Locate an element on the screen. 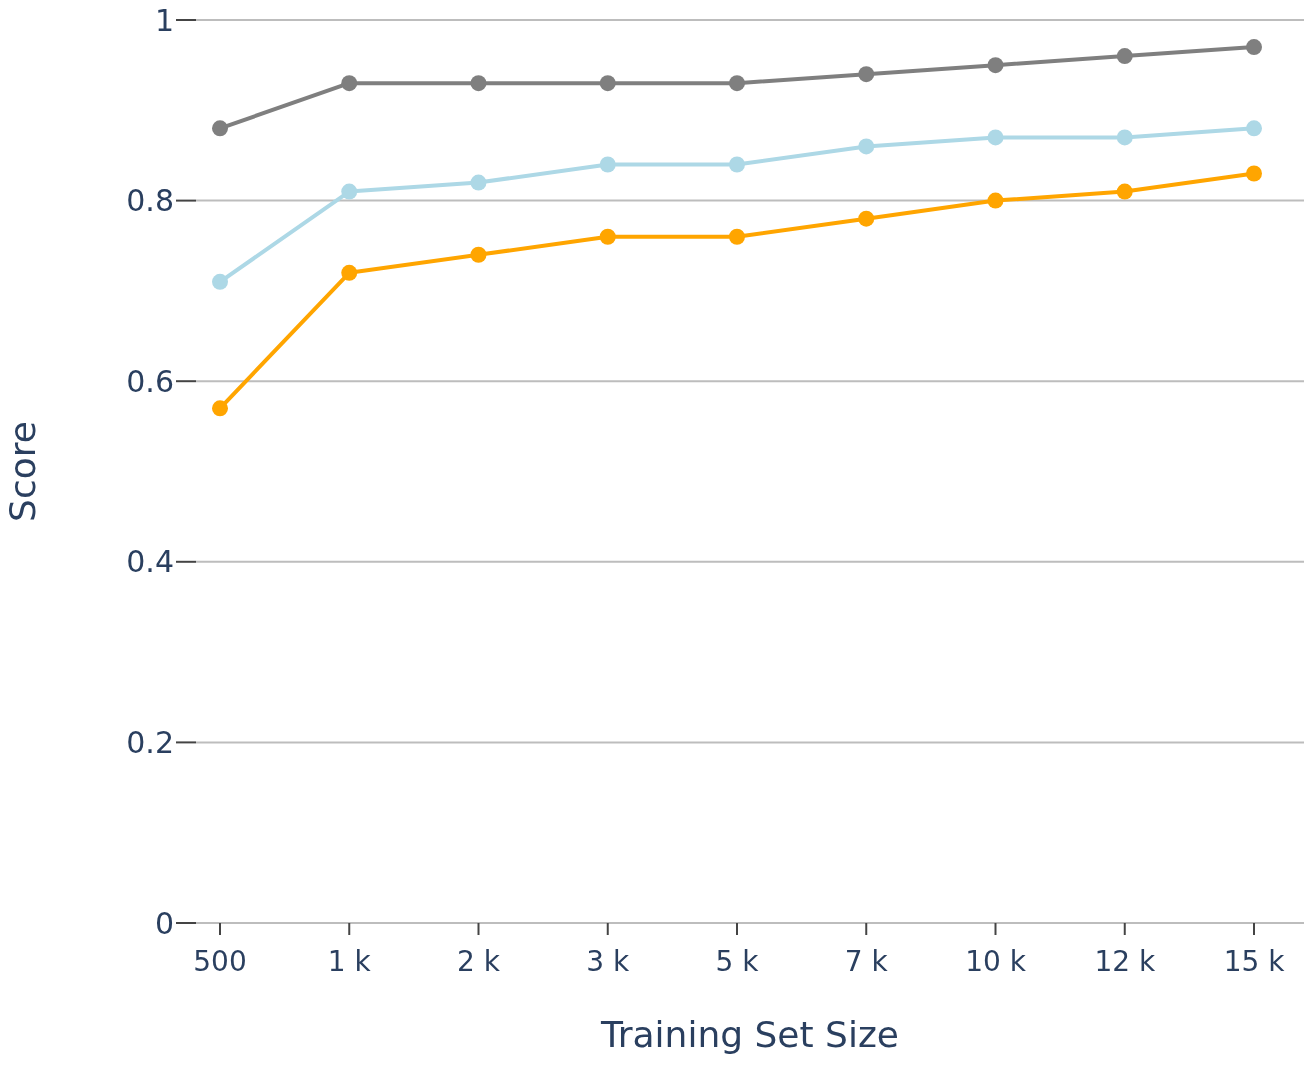 The width and height of the screenshot is (1312, 1071). y-tick-label: 0.2 is located at coordinates (150, 743).